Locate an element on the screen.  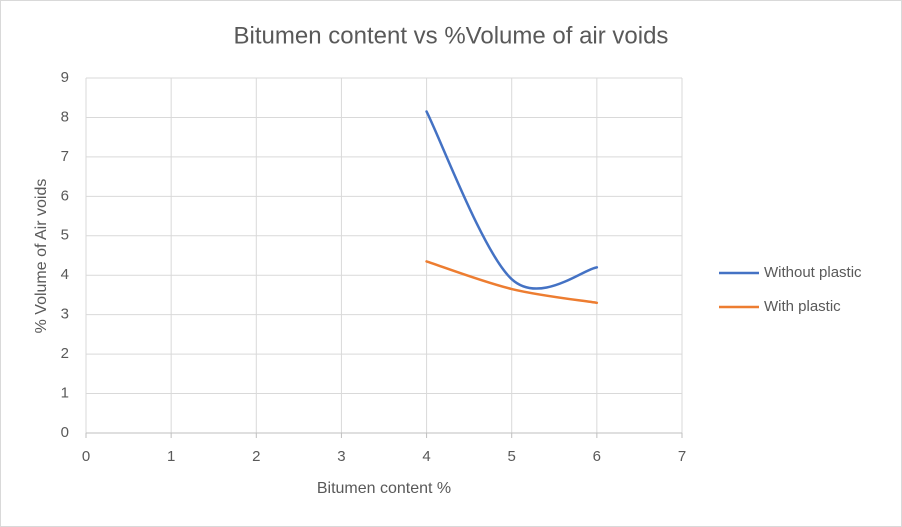
y-tick-label: 5 is located at coordinates (65, 235).